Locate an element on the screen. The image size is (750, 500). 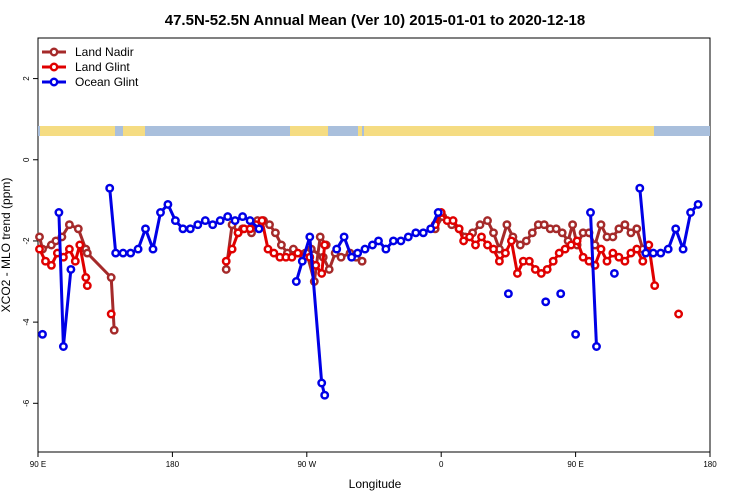
y-tick-label: 0 is located at coordinates (26, 159).